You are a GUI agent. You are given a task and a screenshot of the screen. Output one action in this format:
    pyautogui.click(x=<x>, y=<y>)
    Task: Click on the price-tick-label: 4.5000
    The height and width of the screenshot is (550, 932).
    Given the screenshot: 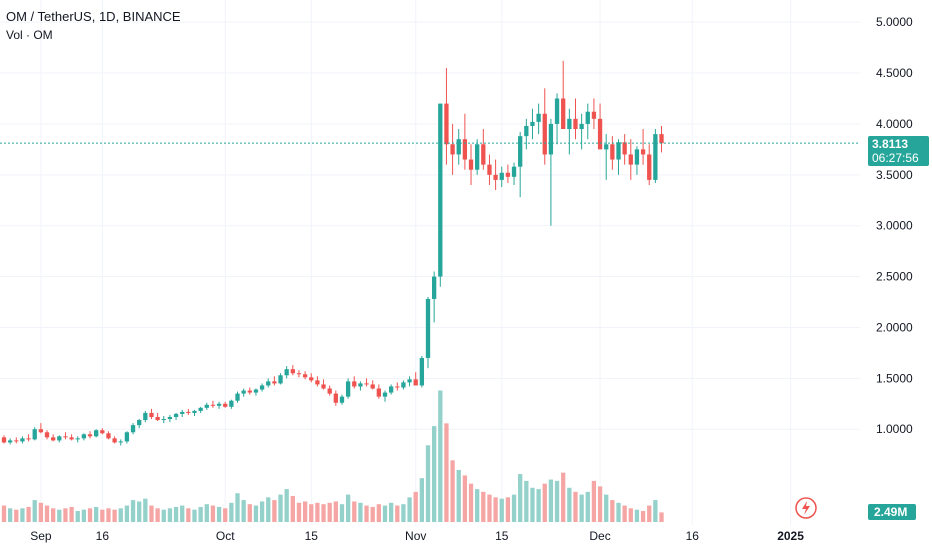 What is the action you would take?
    pyautogui.click(x=894, y=73)
    